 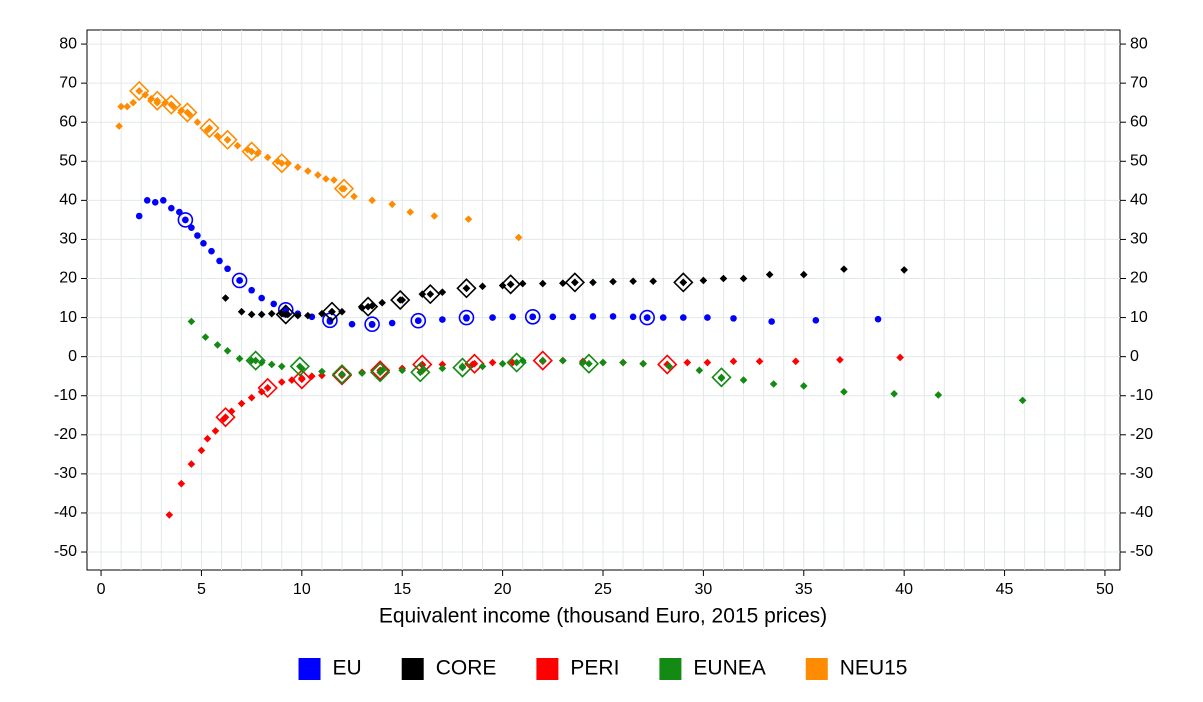 I want to click on y-tick-label: 0, so click(x=72, y=356).